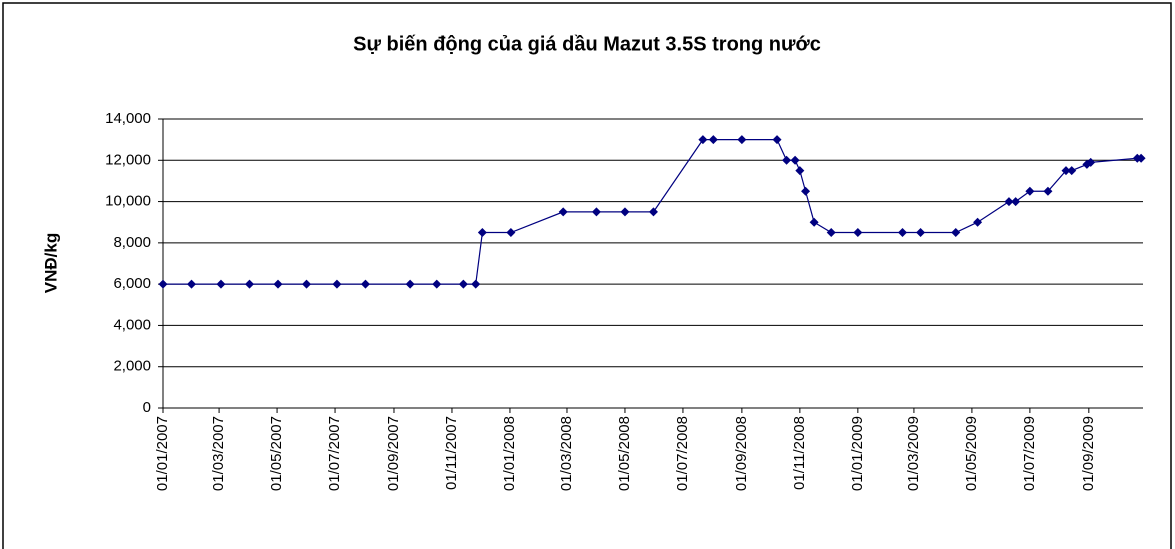 Image resolution: width=1175 pixels, height=549 pixels. Describe the element at coordinates (857, 453) in the screenshot. I see `x-tick-label: 01/01/2009` at that location.